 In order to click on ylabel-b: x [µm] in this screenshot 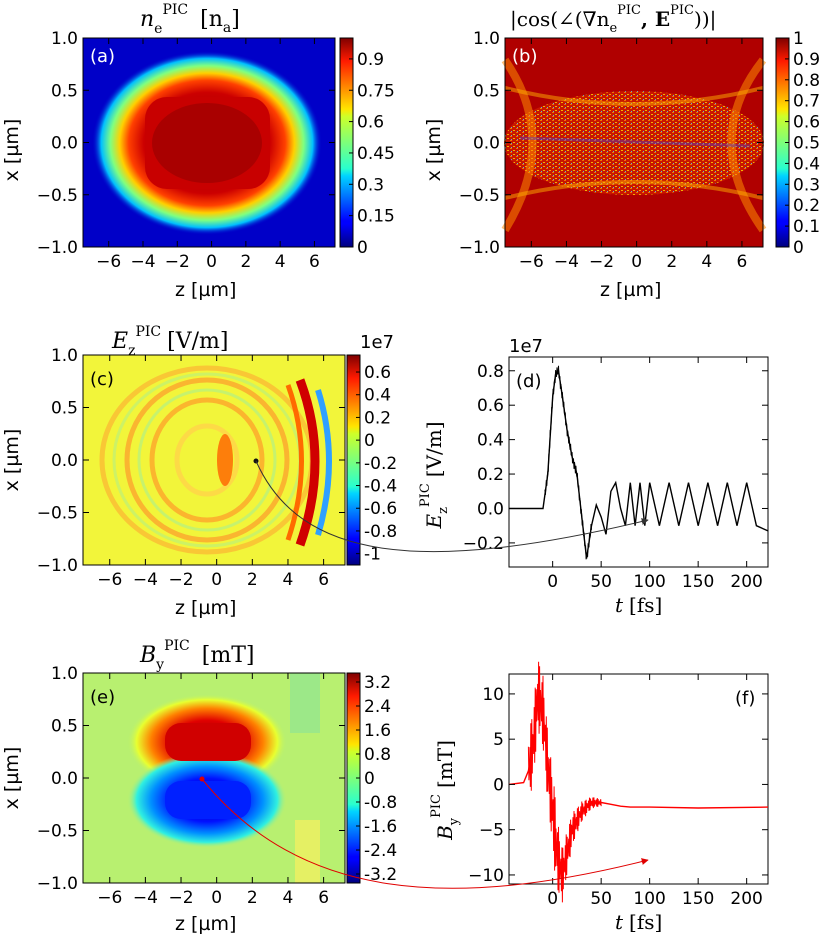, I will do `click(434, 150)`.